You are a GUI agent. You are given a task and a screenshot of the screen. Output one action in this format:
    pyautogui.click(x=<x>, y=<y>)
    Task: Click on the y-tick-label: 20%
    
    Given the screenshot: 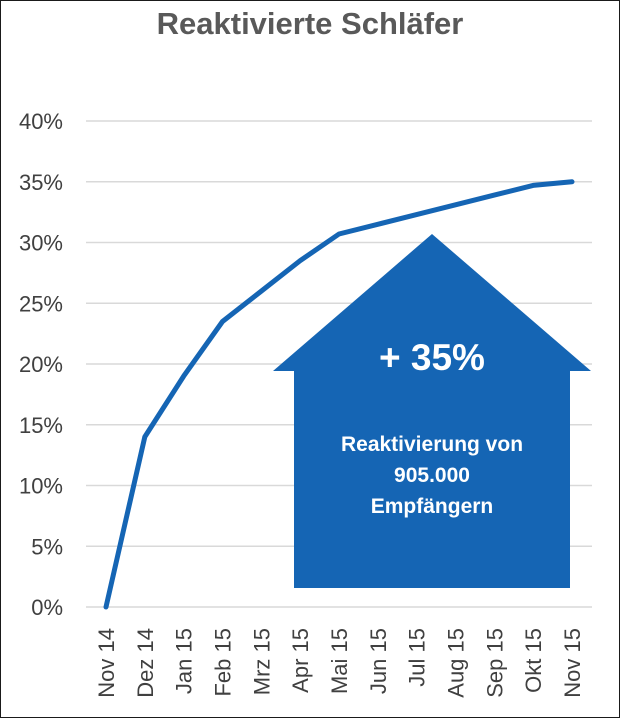 What is the action you would take?
    pyautogui.click(x=41, y=364)
    